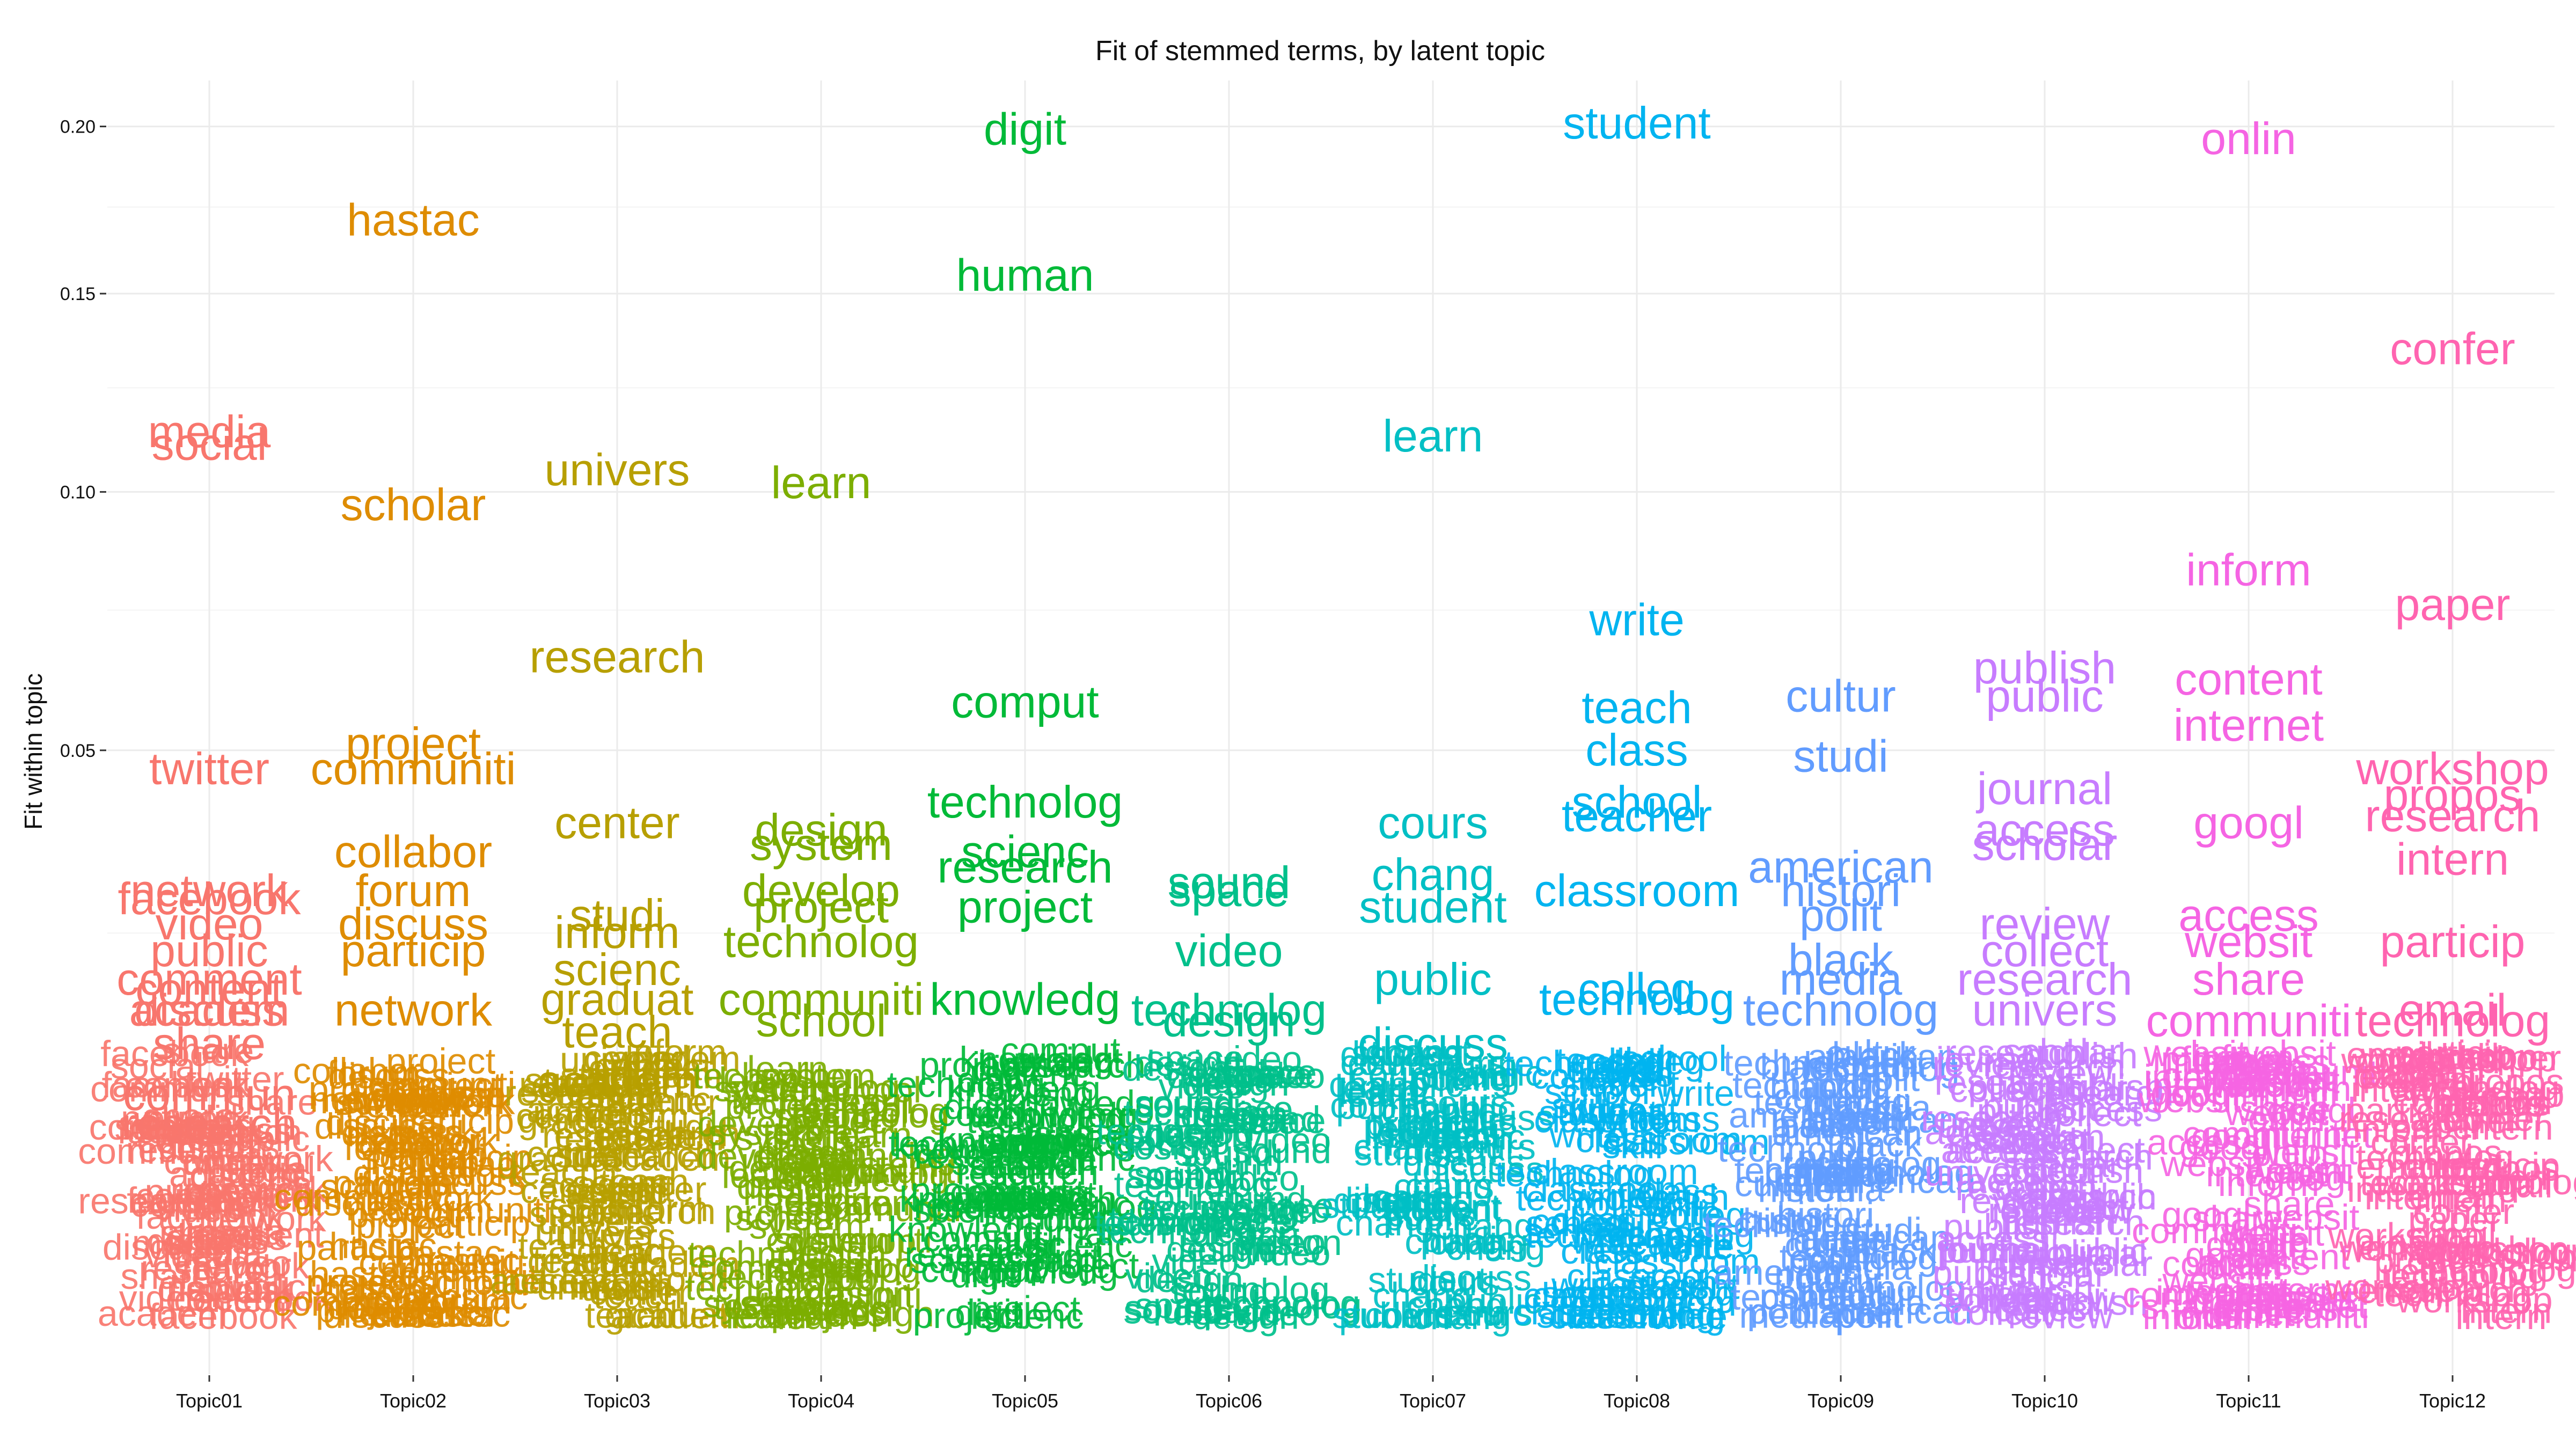  What do you see at coordinates (78, 751) in the screenshot?
I see `y-tick-label: 0.05` at bounding box center [78, 751].